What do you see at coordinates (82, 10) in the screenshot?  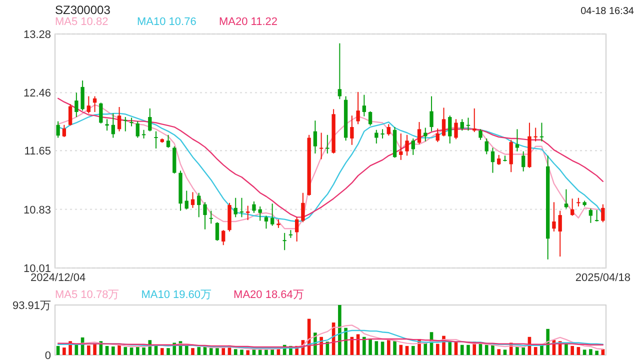 I see `title: SZ300003` at bounding box center [82, 10].